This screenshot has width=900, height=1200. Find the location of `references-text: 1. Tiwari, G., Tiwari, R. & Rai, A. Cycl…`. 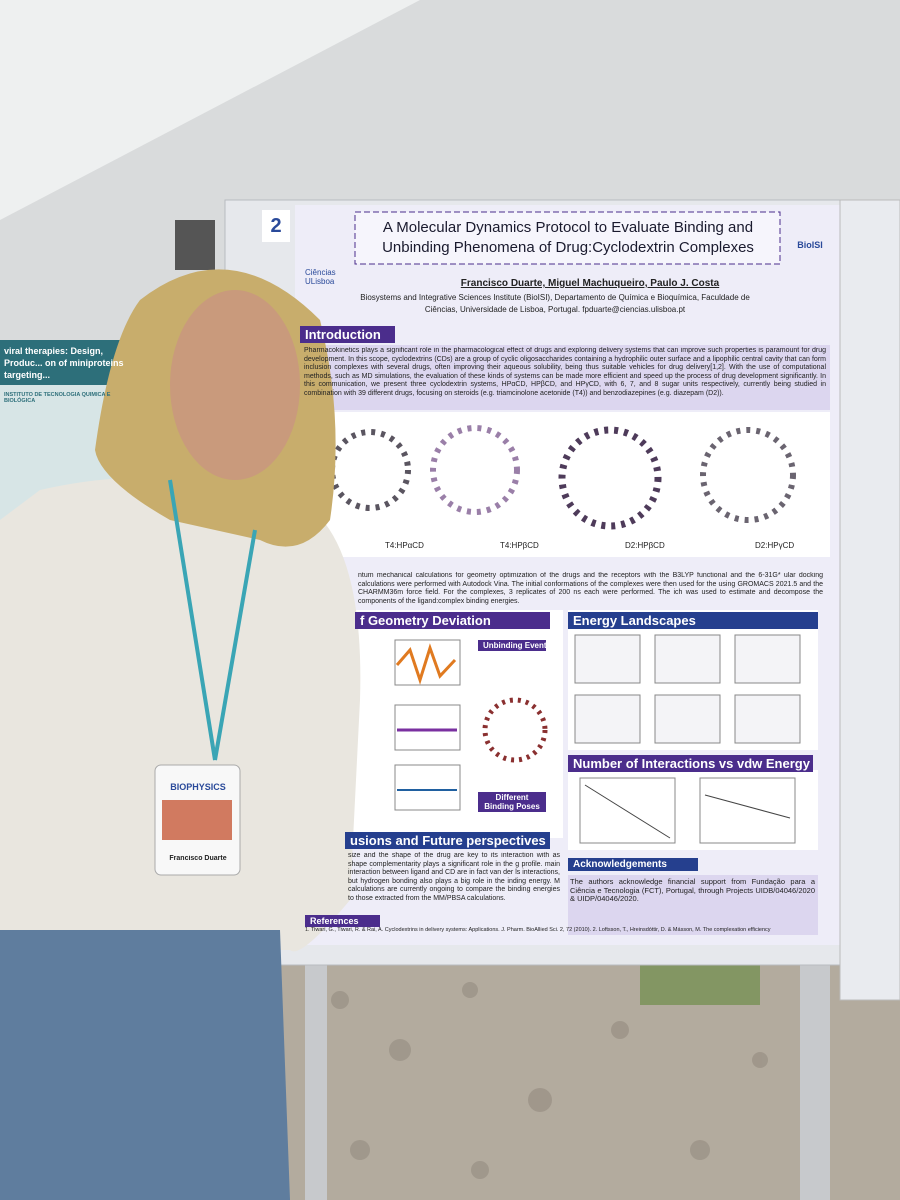

references-text: 1. Tiwari, G., Tiwari, R. & Rai, A. Cycl… is located at coordinates (538, 930).